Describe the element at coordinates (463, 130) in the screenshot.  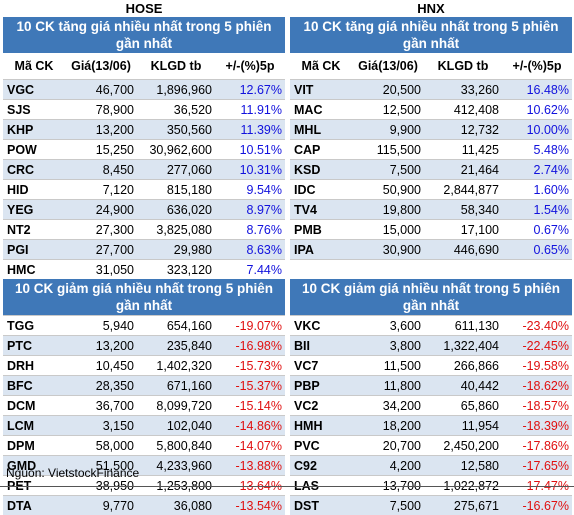
I see `avg-volume-cell: 12,732` at that location.